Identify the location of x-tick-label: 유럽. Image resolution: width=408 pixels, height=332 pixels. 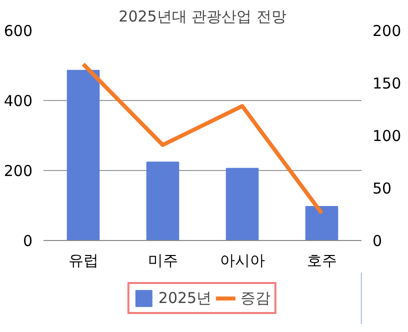
(83, 261).